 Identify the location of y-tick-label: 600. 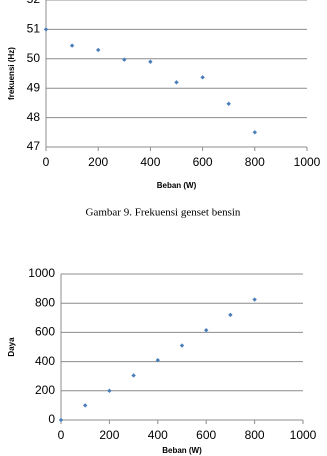
(45, 332).